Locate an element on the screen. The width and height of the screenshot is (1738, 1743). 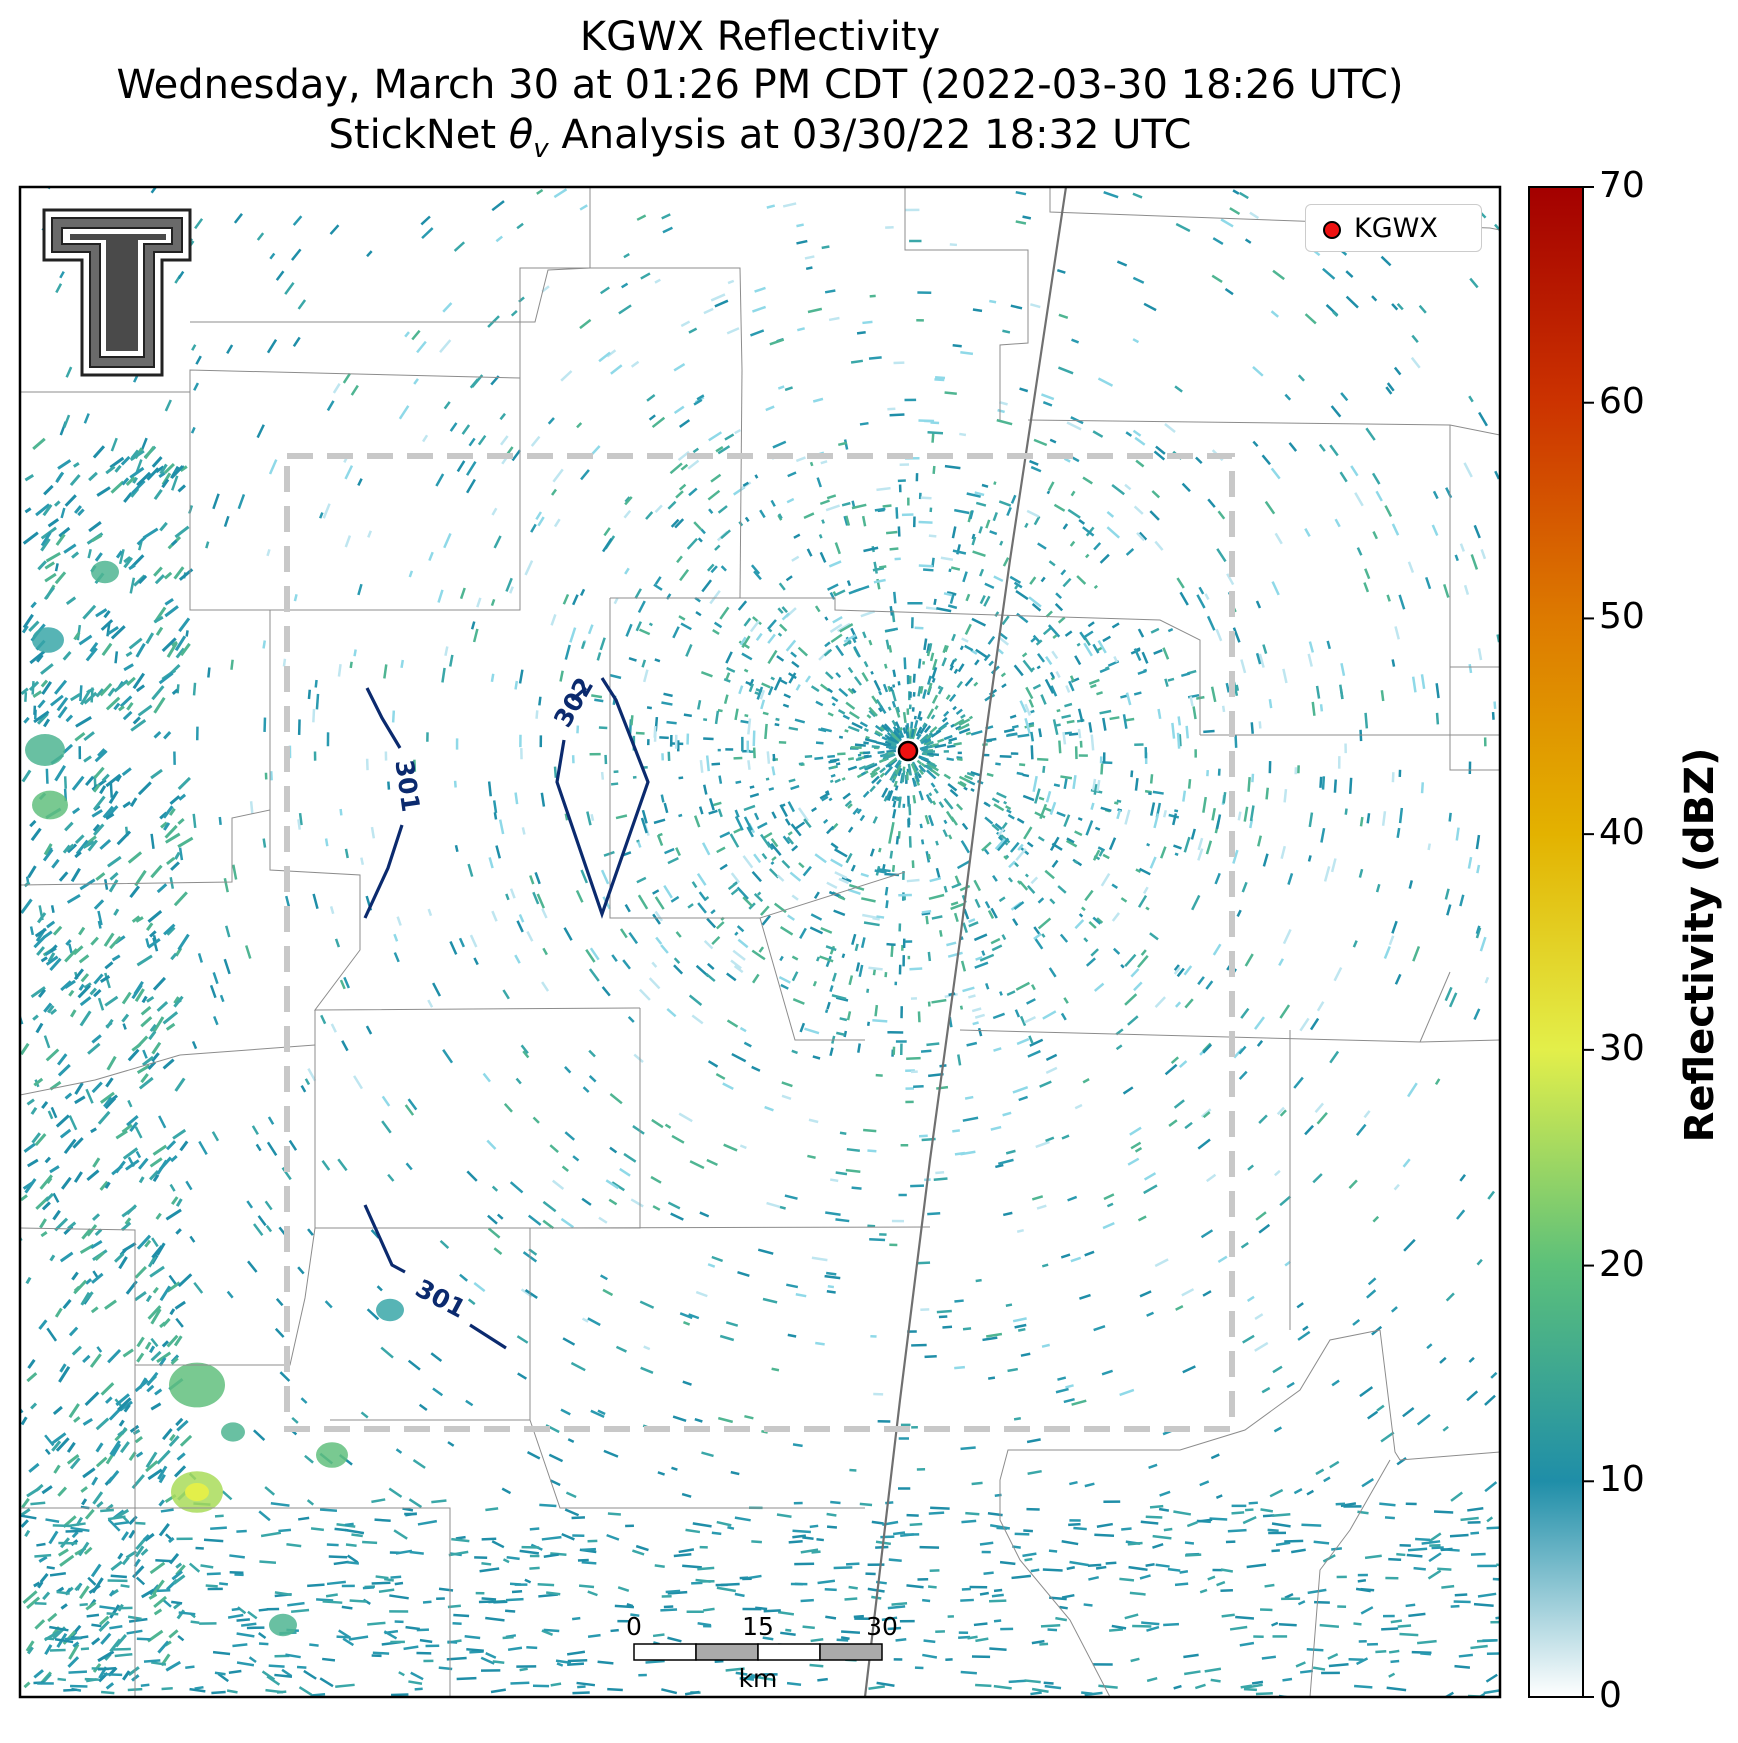
legend-label: KGWX is located at coordinates (1396, 228).